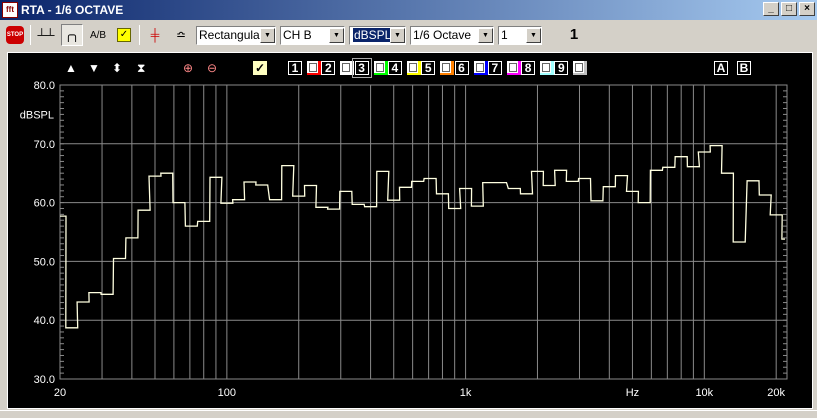 The height and width of the screenshot is (418, 817). Describe the element at coordinates (328, 68) in the screenshot. I see `memory-2-button: 2` at that location.